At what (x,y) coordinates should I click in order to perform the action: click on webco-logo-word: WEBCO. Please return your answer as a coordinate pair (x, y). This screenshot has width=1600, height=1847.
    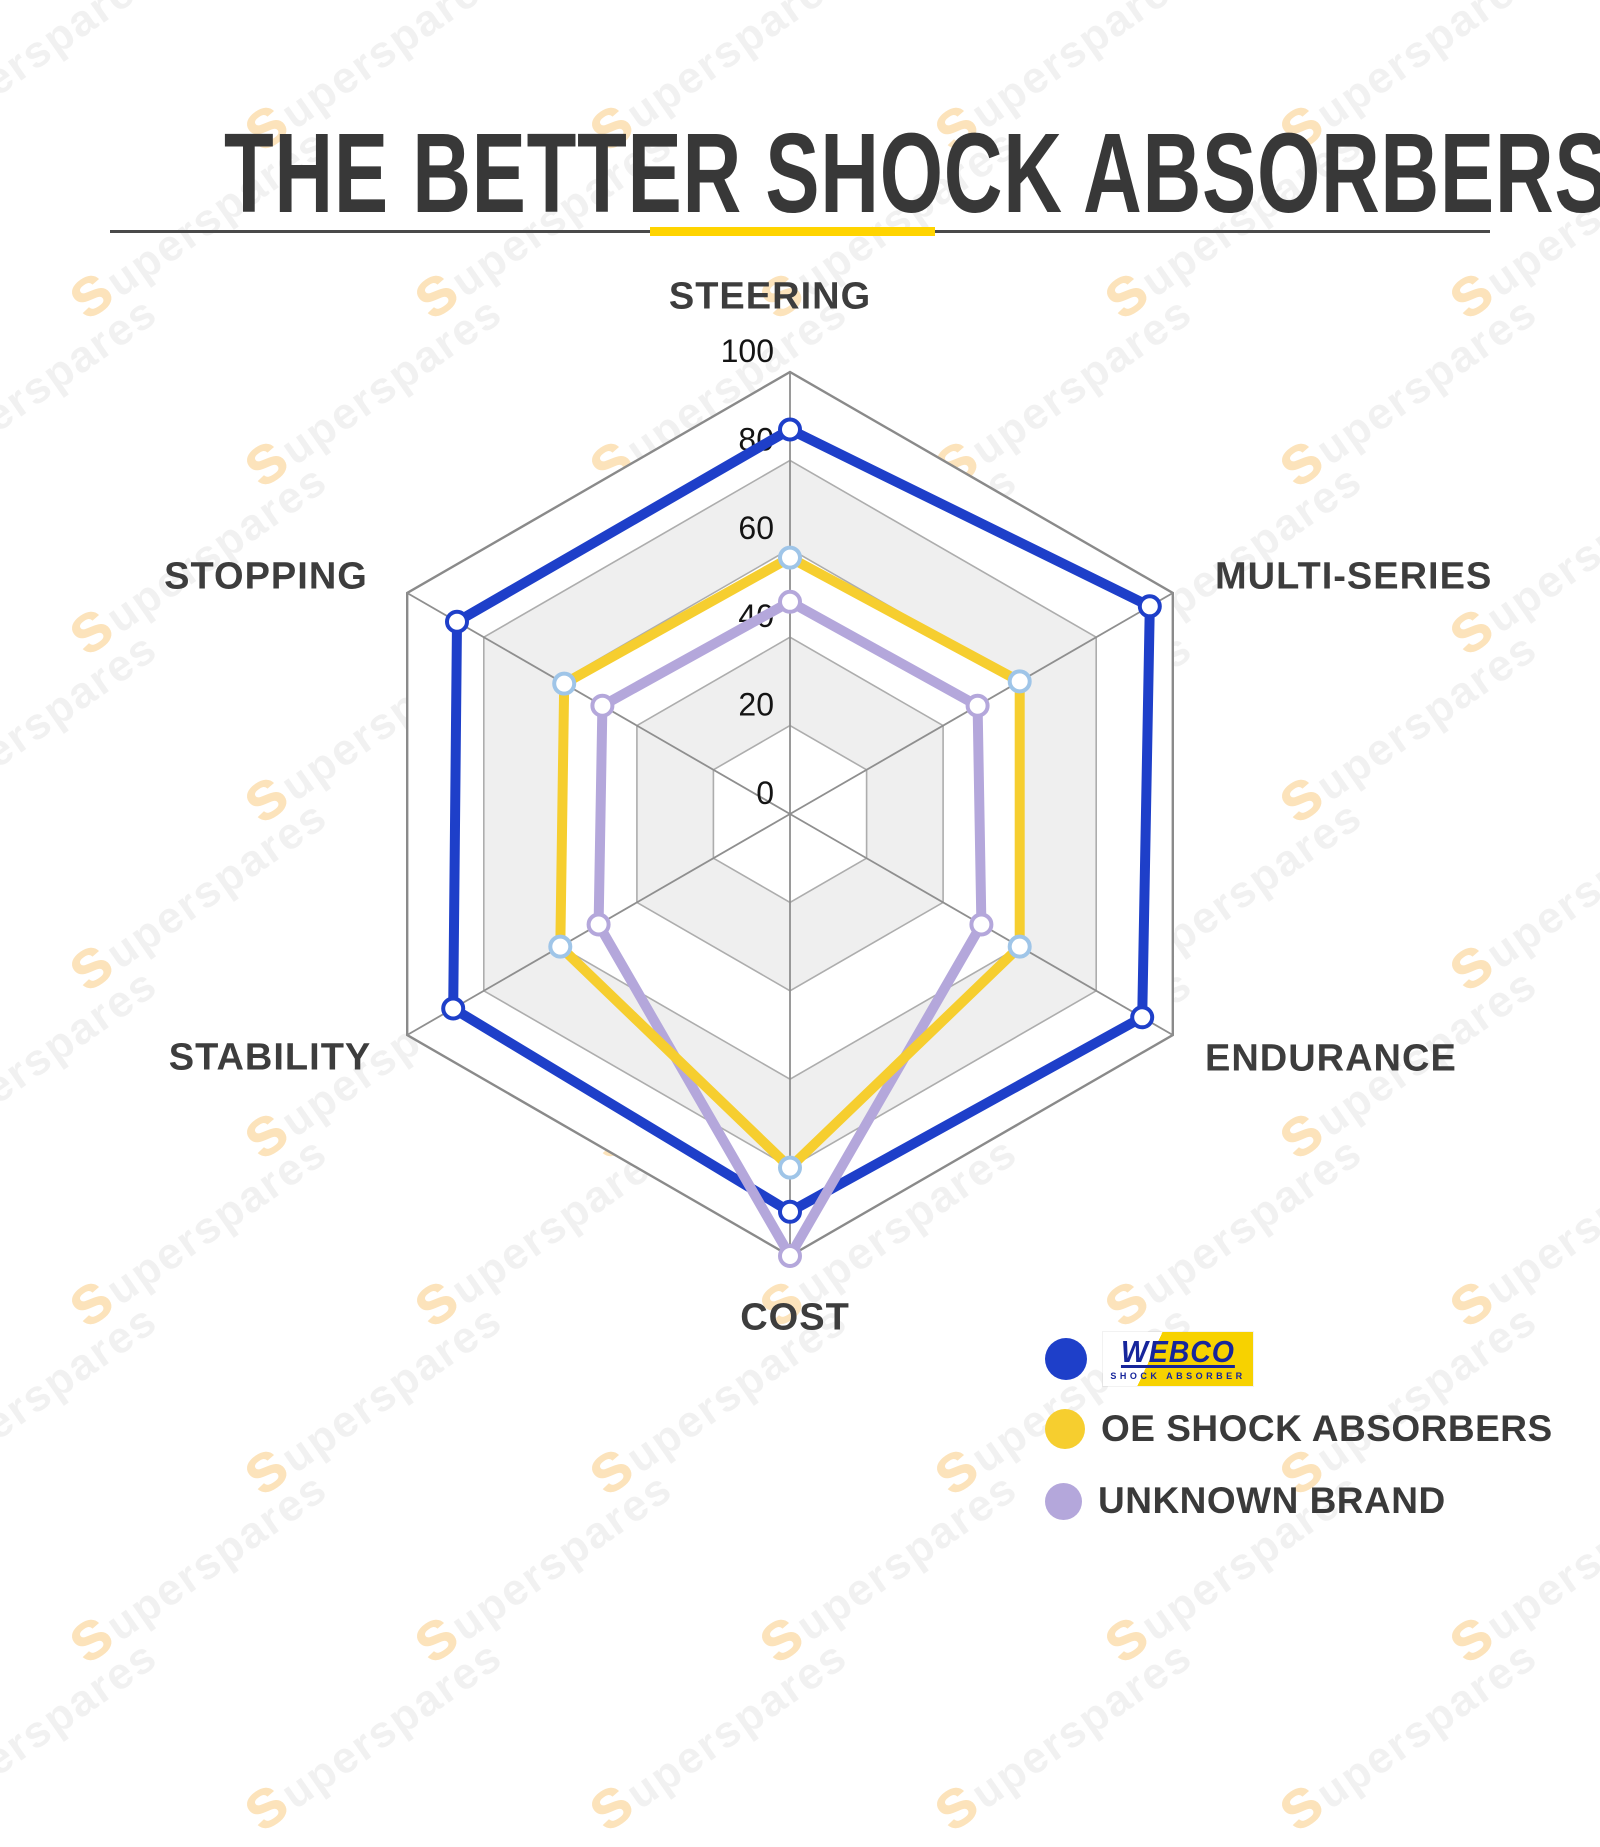
    Looking at the image, I should click on (1178, 1351).